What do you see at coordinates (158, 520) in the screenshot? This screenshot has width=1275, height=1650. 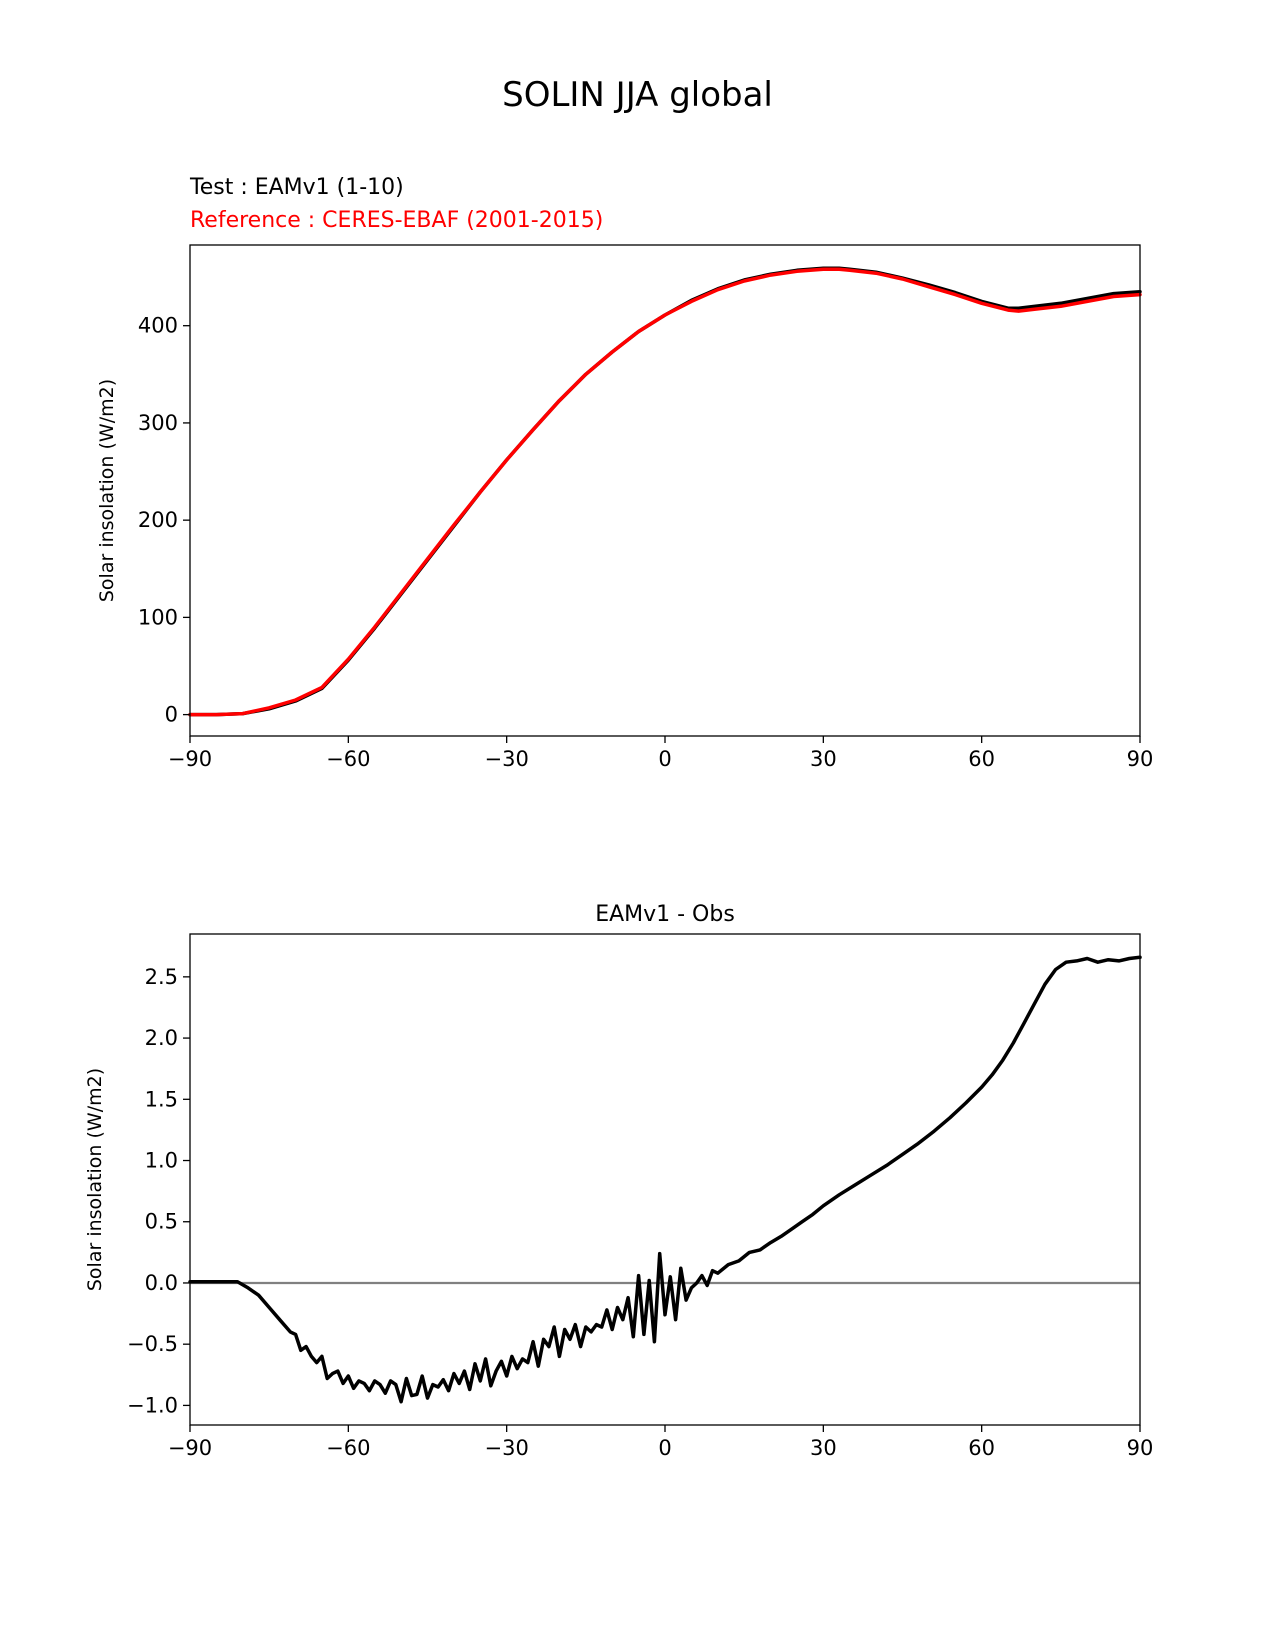 I see `y-tick-label: 200` at bounding box center [158, 520].